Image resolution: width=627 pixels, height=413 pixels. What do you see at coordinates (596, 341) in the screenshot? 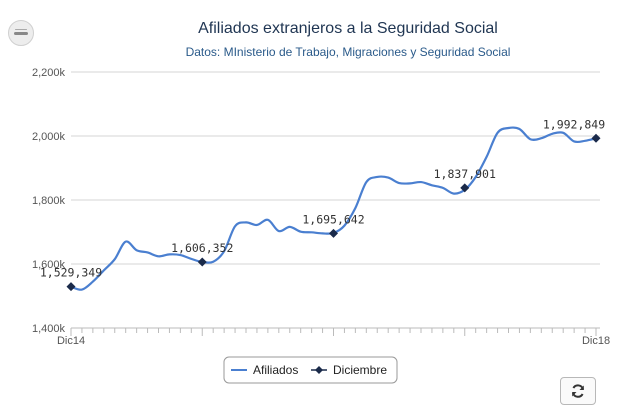
I see `x-tick-label-end: Dic18` at bounding box center [596, 341].